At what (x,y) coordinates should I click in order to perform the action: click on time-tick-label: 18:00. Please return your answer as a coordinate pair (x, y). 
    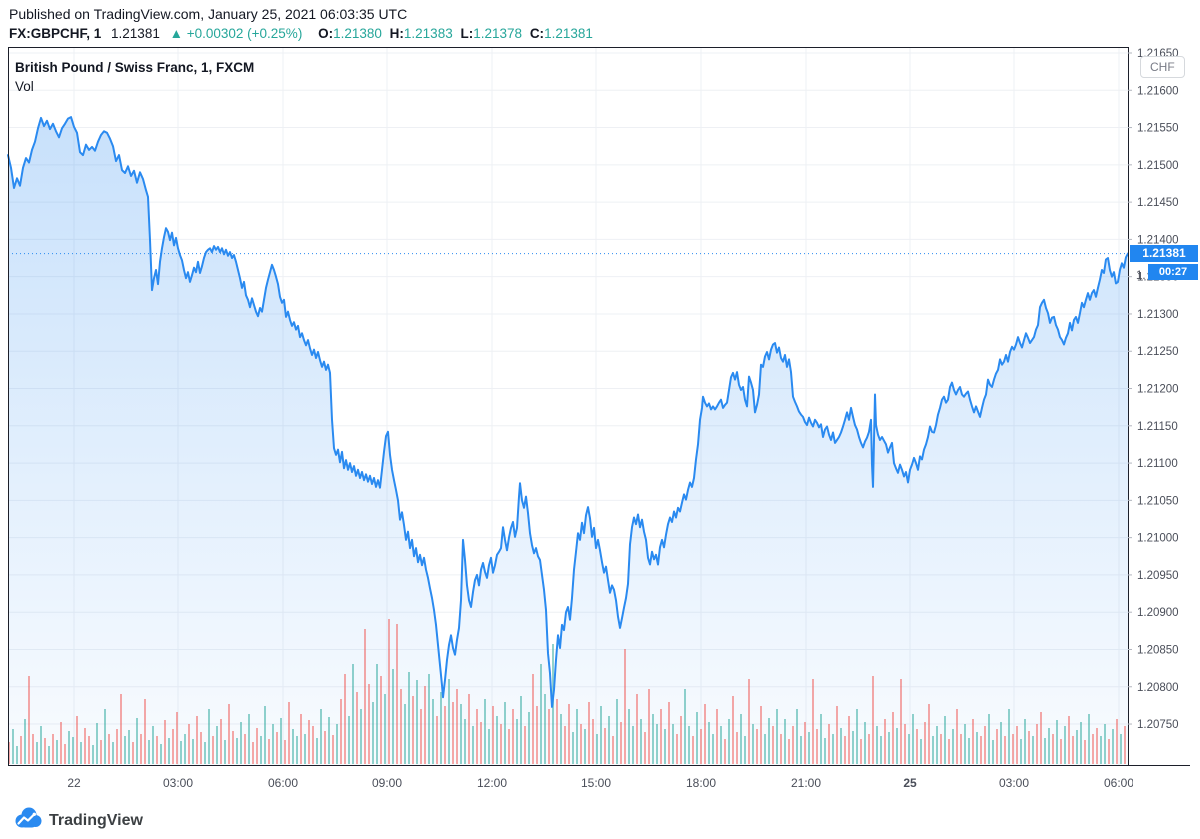
    Looking at the image, I should click on (701, 783).